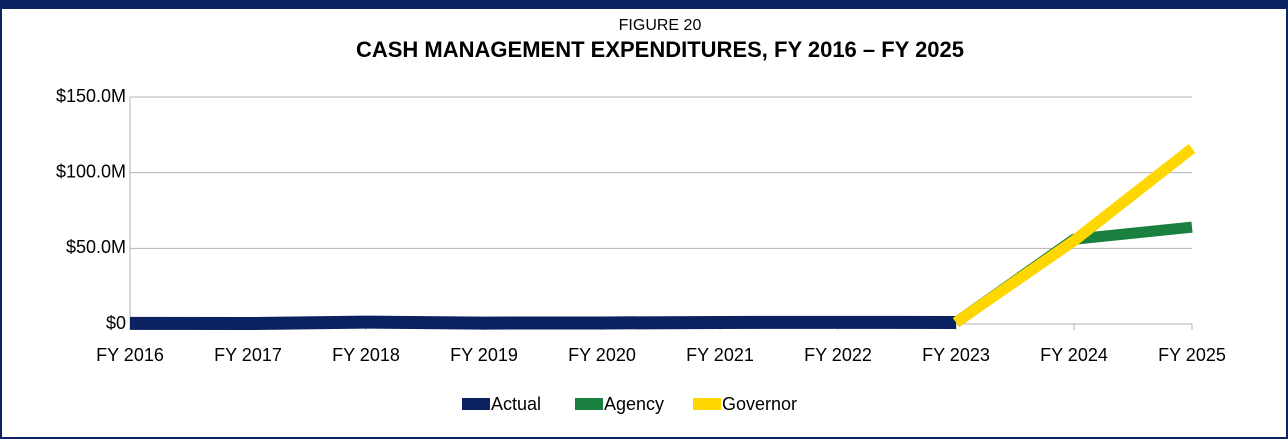  I want to click on y-tick-label: $50.0M, so click(96, 247).